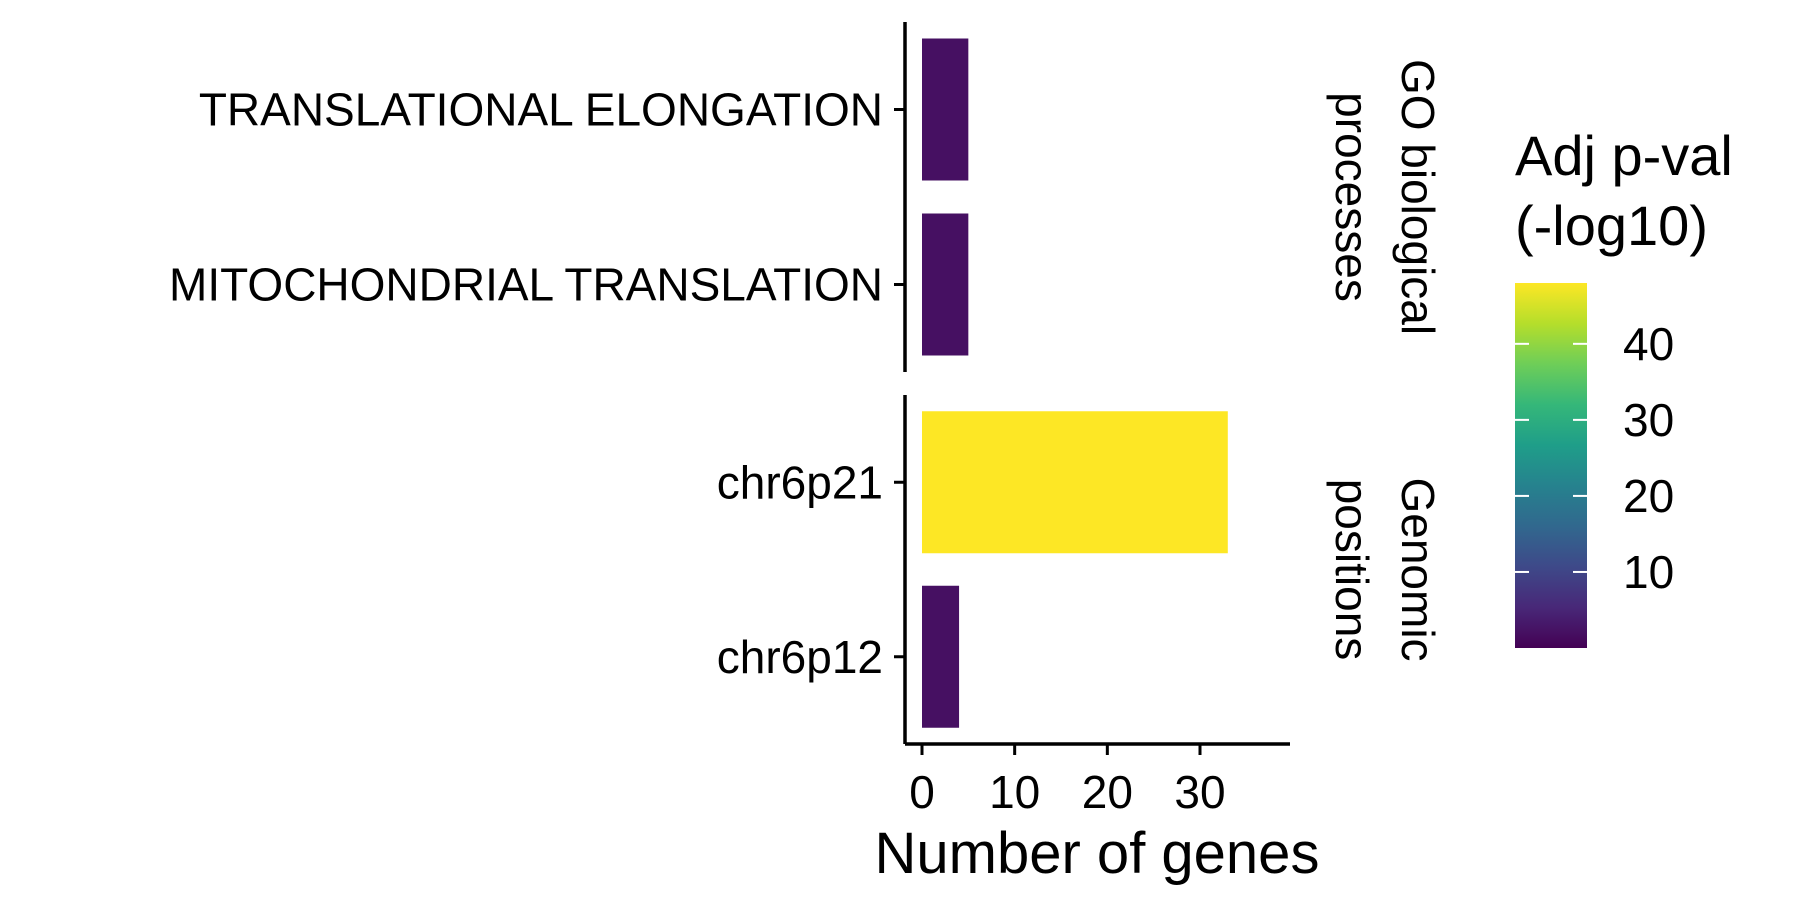 The width and height of the screenshot is (1800, 900). Describe the element at coordinates (1624, 190) in the screenshot. I see `legend-title: Adj p-val (-log10)` at that location.